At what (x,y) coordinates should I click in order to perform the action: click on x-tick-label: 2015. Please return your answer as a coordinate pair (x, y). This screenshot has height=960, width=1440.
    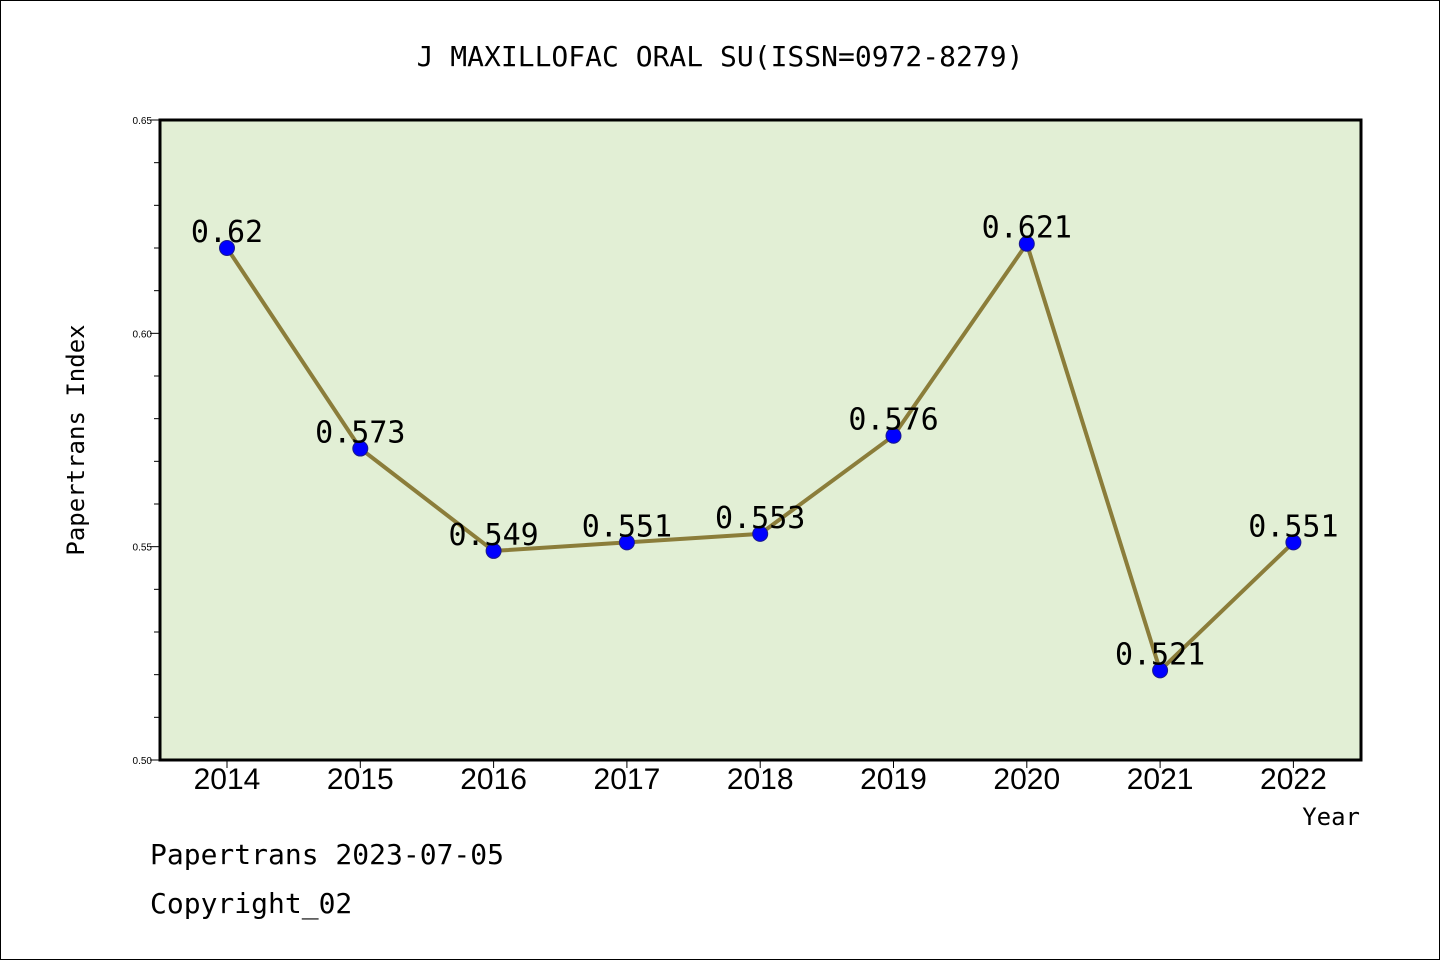
    Looking at the image, I should click on (360, 779).